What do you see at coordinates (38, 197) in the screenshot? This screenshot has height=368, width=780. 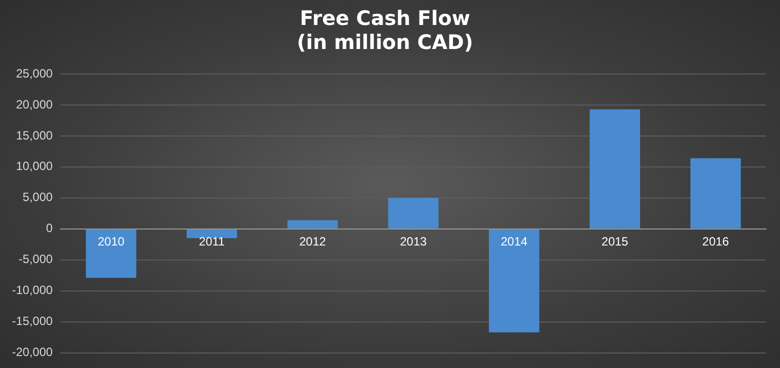 I see `y-tick-label: 5,000` at bounding box center [38, 197].